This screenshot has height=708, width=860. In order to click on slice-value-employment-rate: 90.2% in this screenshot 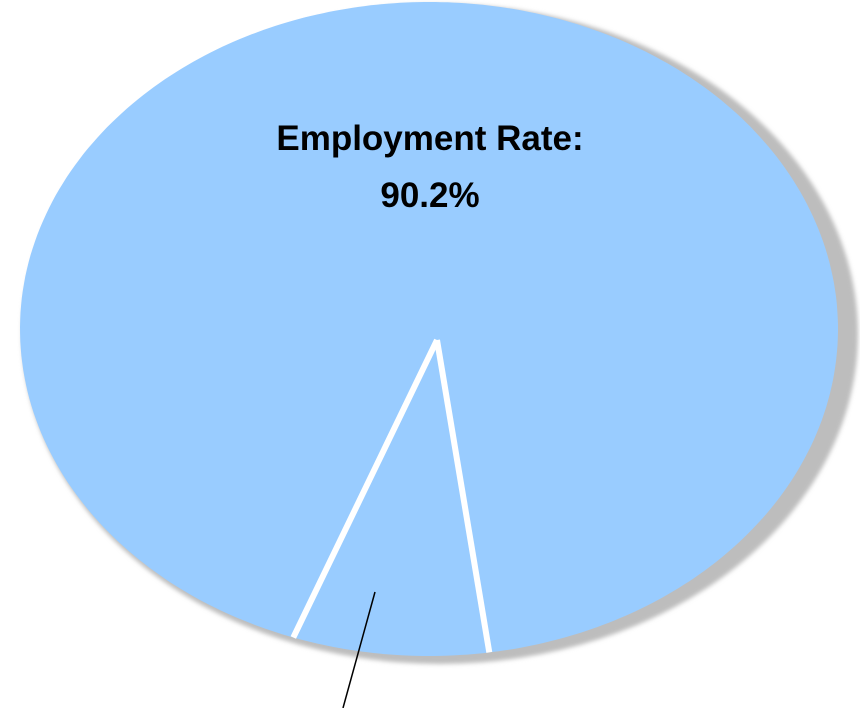, I will do `click(429, 195)`.